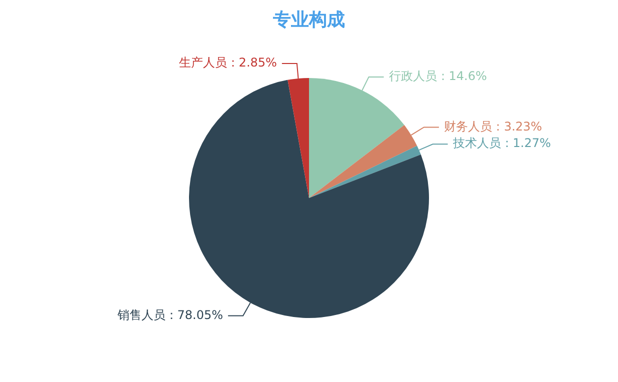  I want to click on slice-label: 财务人员, so click(468, 126).